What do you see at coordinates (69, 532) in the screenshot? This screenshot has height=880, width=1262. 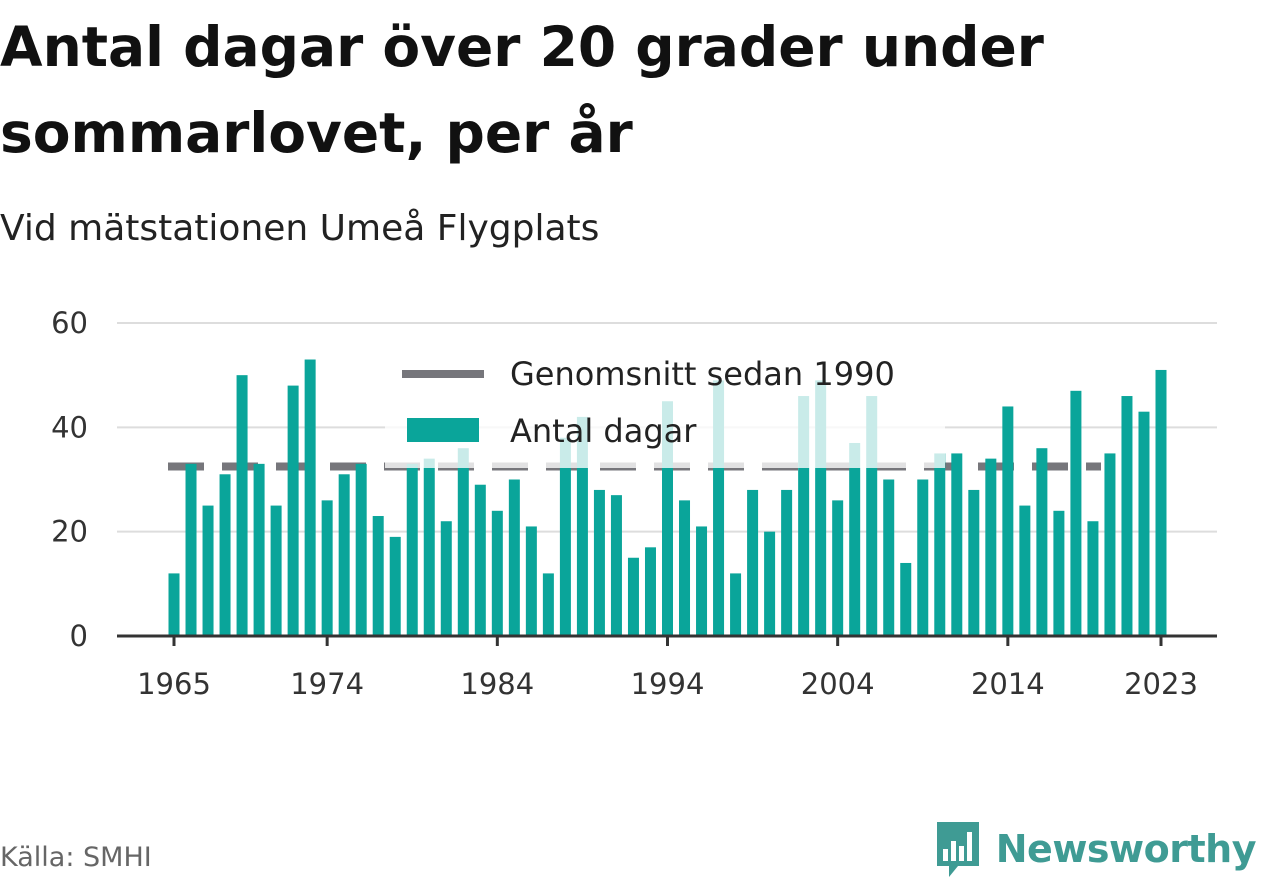 I see `y-tick-label: 20` at bounding box center [69, 532].